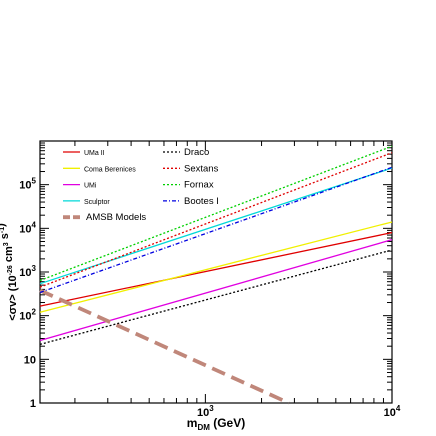 This screenshot has height=436, width=436. Describe the element at coordinates (392, 411) in the screenshot. I see `x-tick-label: 10⁴` at that location.